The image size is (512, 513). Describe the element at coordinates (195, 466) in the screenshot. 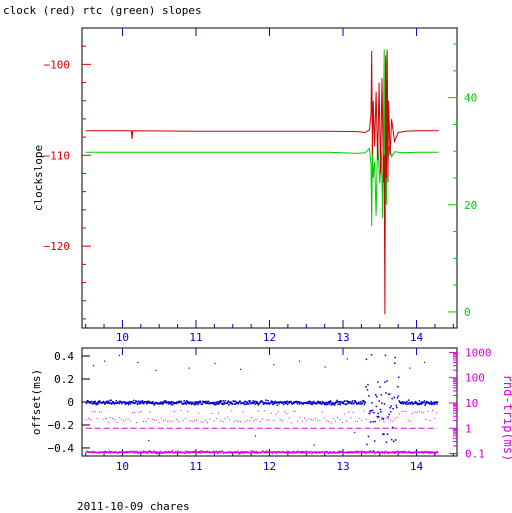

I see `x-tick-label: 11` at that location.